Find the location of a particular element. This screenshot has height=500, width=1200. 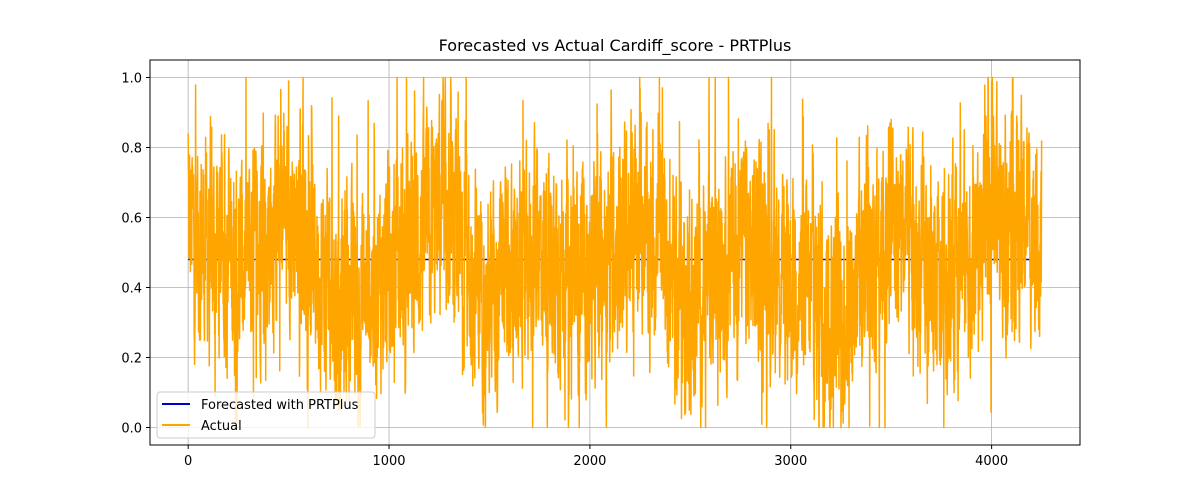

y-tick-label: 0.8 is located at coordinates (131, 149).